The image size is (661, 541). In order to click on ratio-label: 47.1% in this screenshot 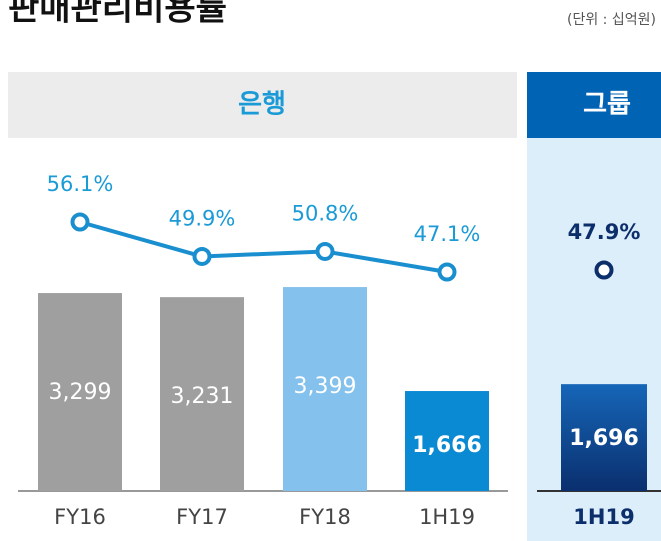, I will do `click(447, 234)`.